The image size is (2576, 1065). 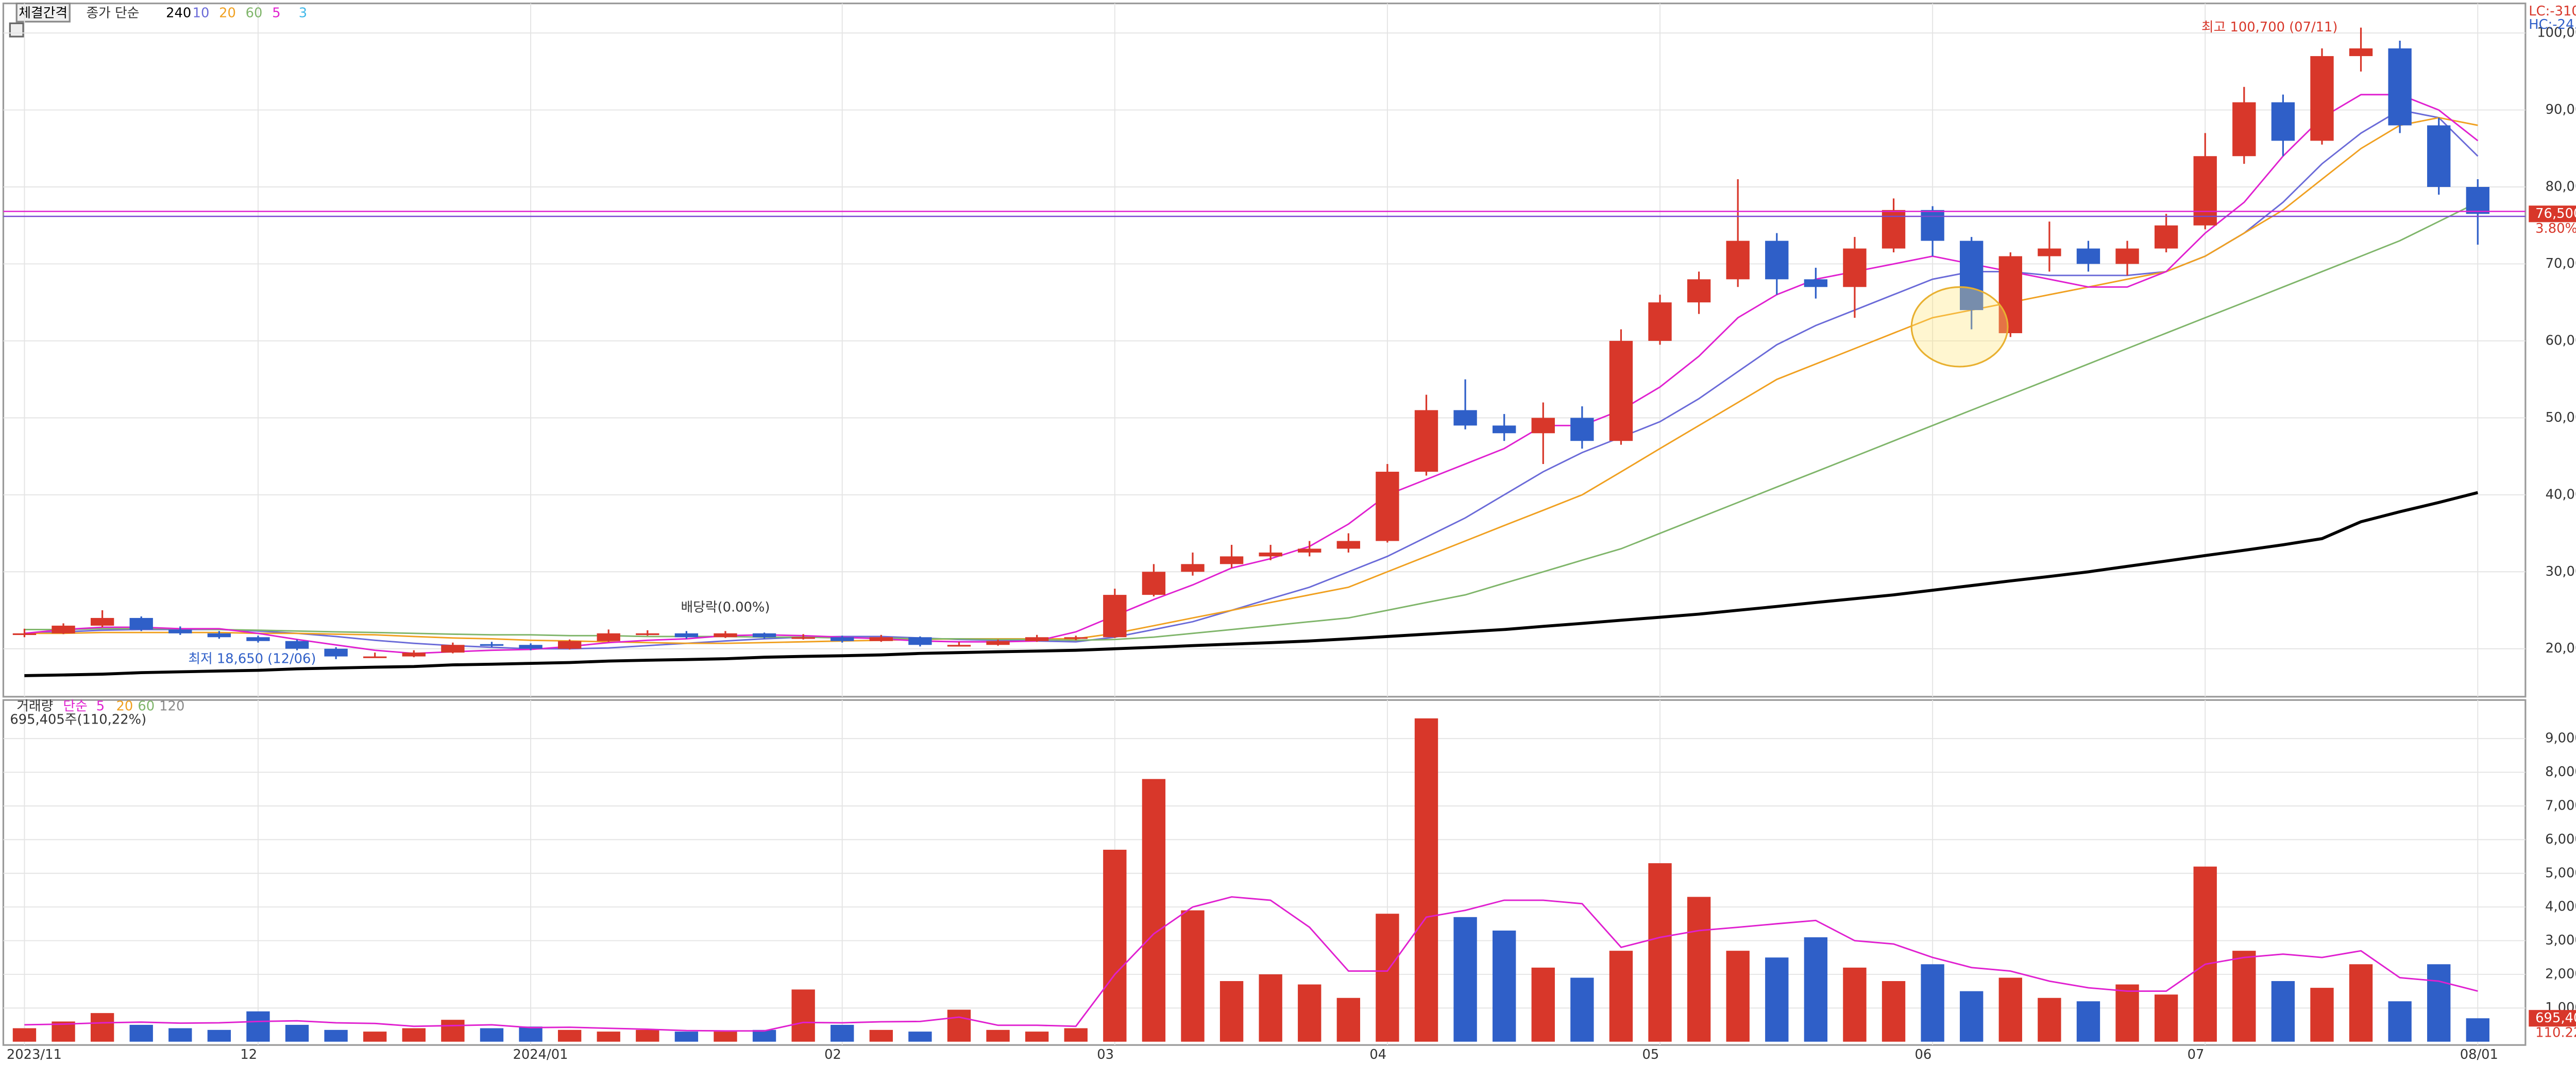 What do you see at coordinates (2552, 24) in the screenshot?
I see `hc-label: HC:-24.03` at bounding box center [2552, 24].